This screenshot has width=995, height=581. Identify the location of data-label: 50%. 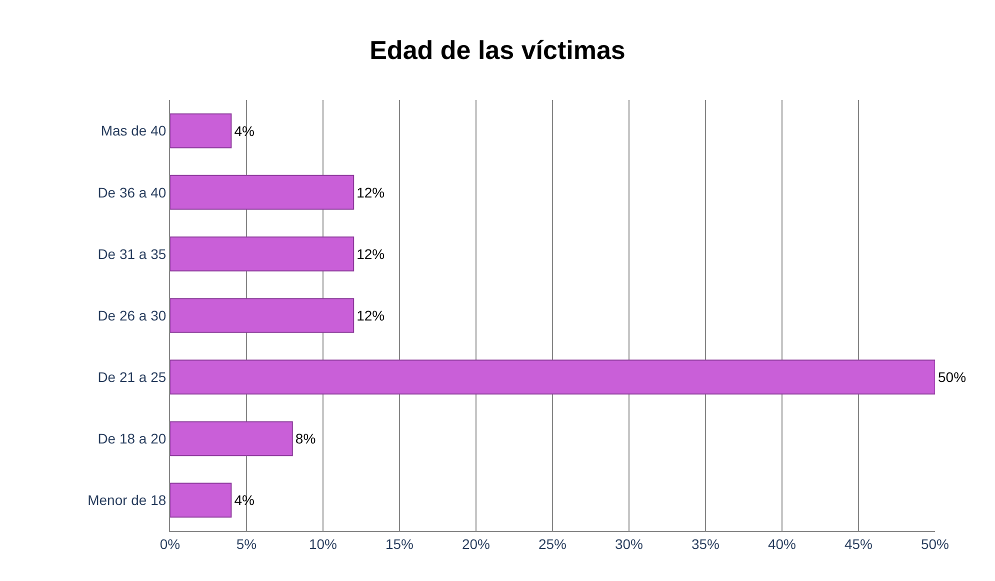
(952, 377).